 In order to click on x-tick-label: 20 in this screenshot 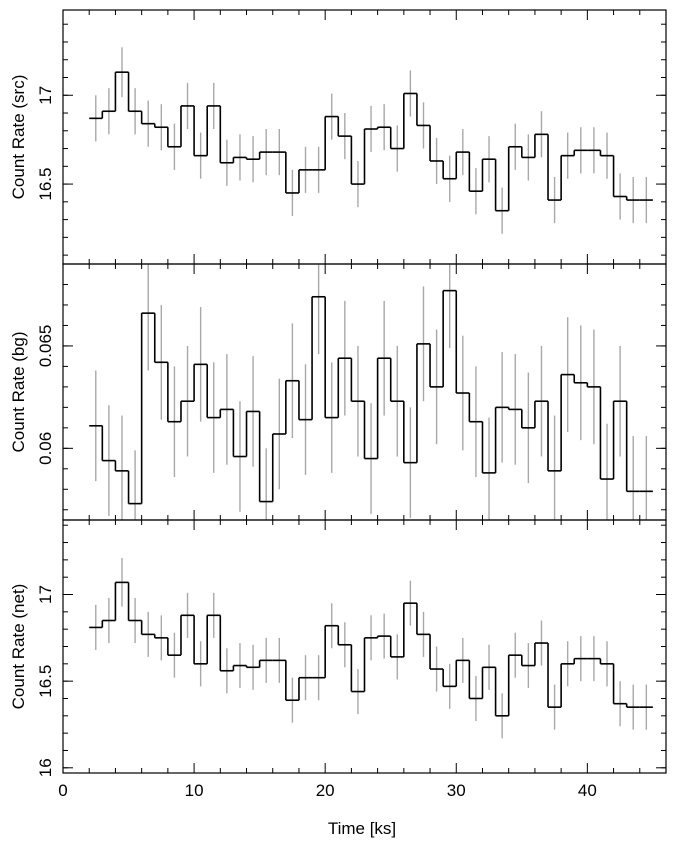, I will do `click(325, 790)`.